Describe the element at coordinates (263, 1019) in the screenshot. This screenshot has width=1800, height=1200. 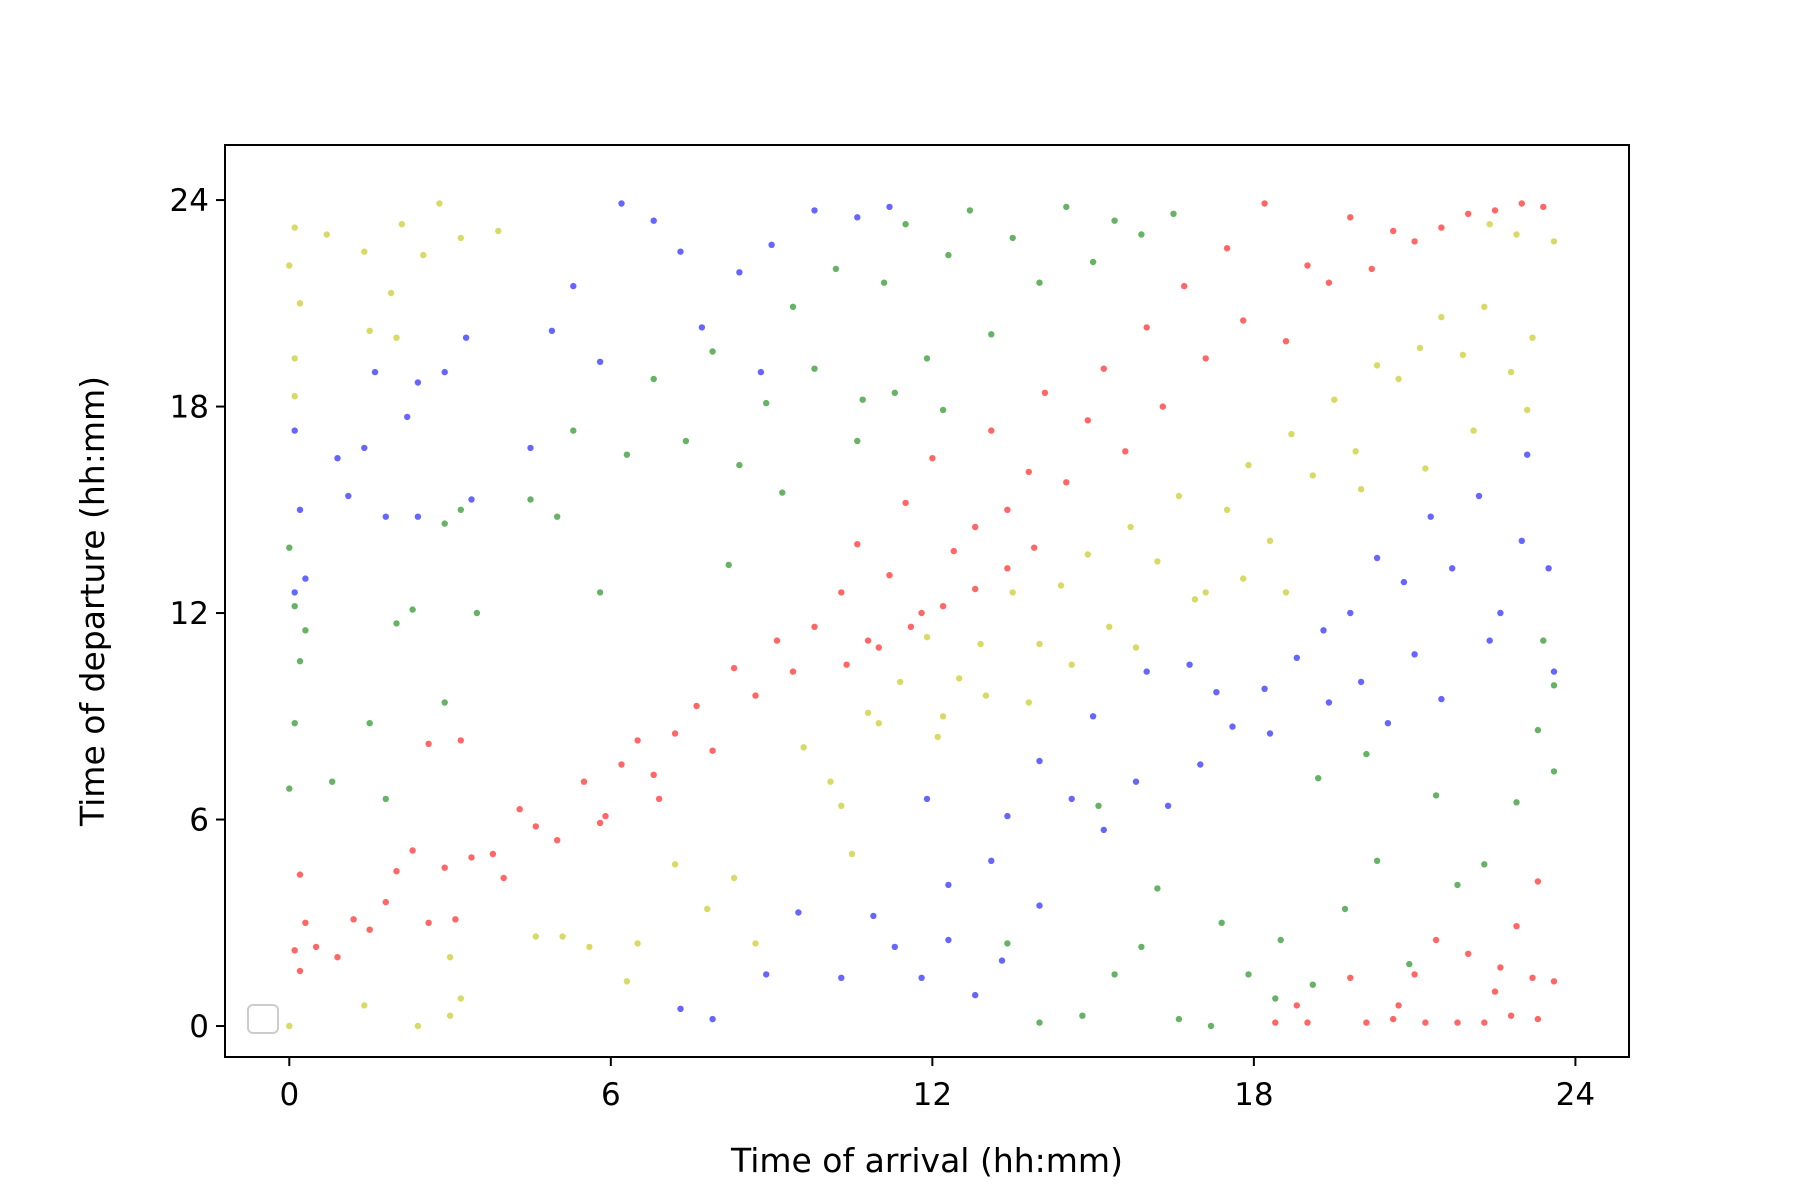
I see `legend-box` at that location.